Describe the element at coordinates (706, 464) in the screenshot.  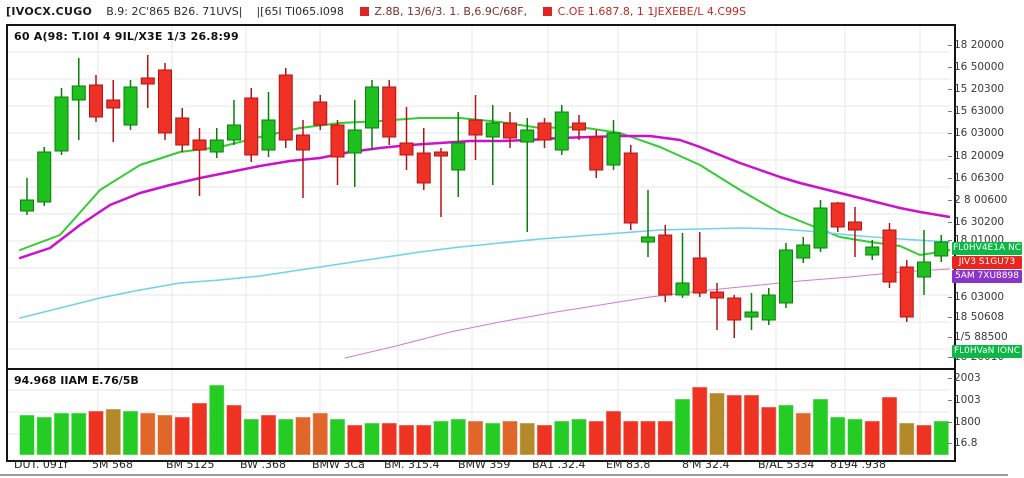
I see `time-axis-label: 8'M 32.4` at that location.